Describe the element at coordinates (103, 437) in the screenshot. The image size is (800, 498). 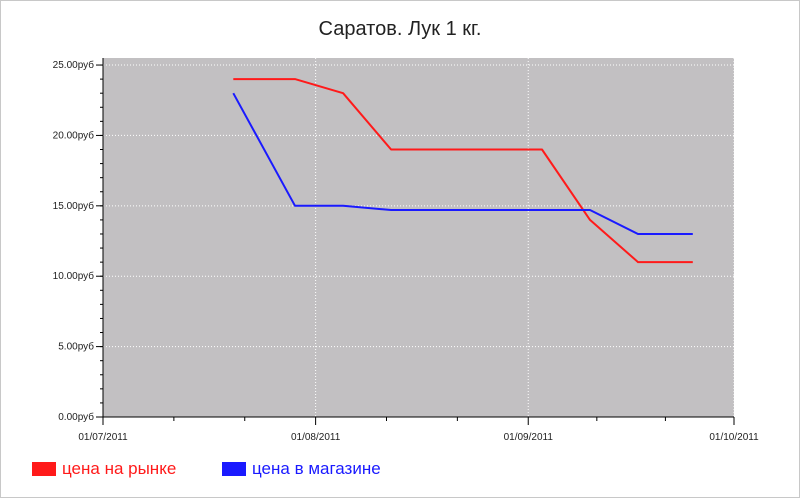
I see `x-tick-label: 01/07/2011` at that location.